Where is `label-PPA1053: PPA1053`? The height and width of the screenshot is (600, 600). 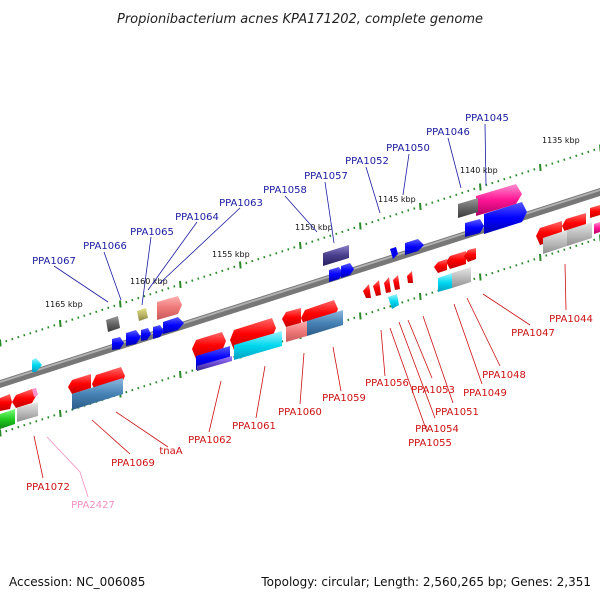
label-PPA1053: PPA1053 is located at coordinates (433, 390).